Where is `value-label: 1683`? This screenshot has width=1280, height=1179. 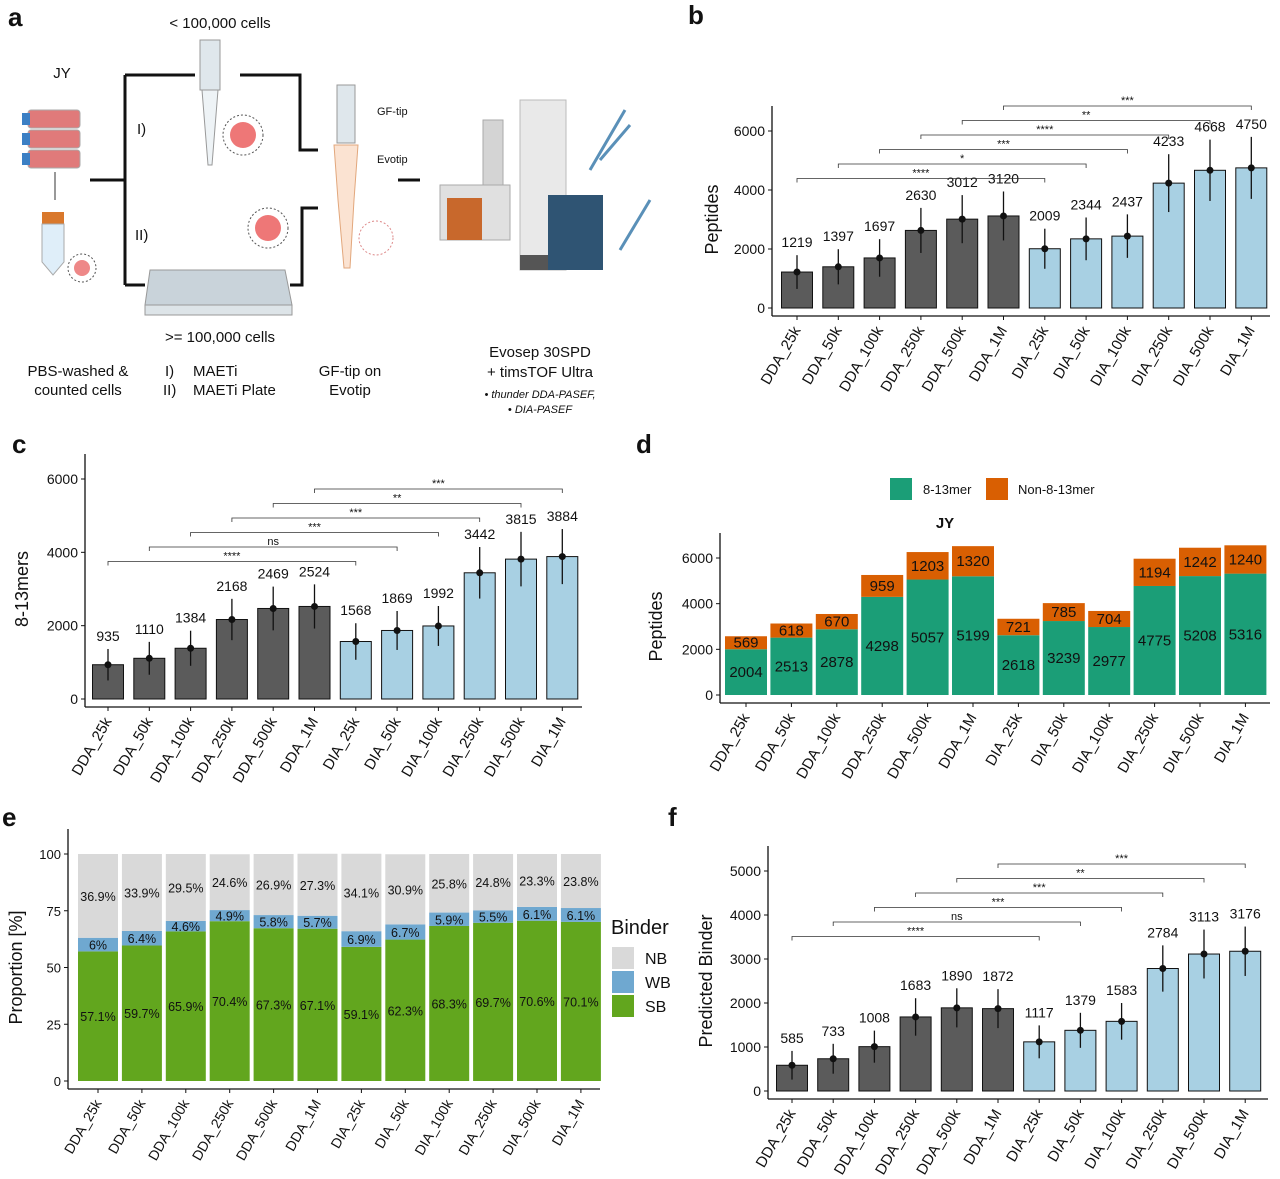 value-label: 1683 is located at coordinates (915, 985).